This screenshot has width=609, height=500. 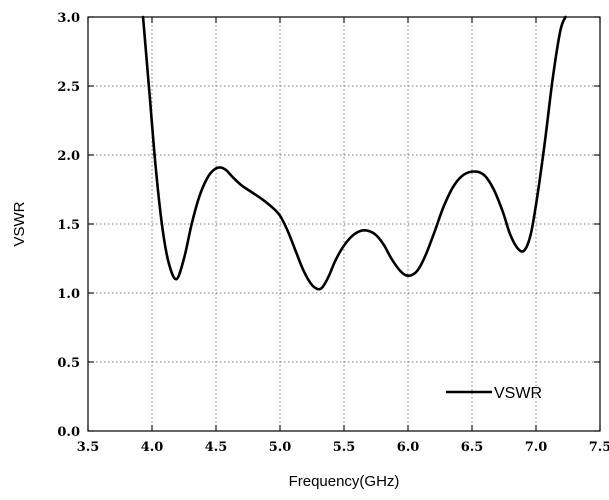 What do you see at coordinates (536, 447) in the screenshot?
I see `x-tick-label: 7.0` at bounding box center [536, 447].